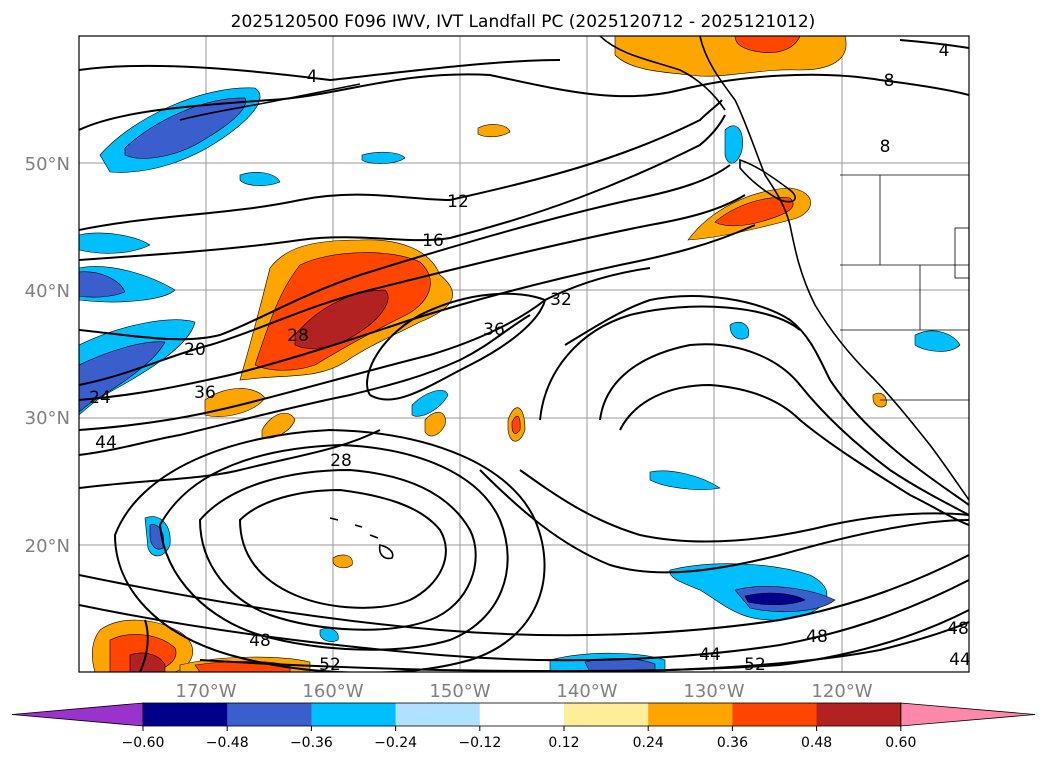 The width and height of the screenshot is (1047, 769). What do you see at coordinates (361, 538) in the screenshot?
I see `hawaii-islands` at bounding box center [361, 538].